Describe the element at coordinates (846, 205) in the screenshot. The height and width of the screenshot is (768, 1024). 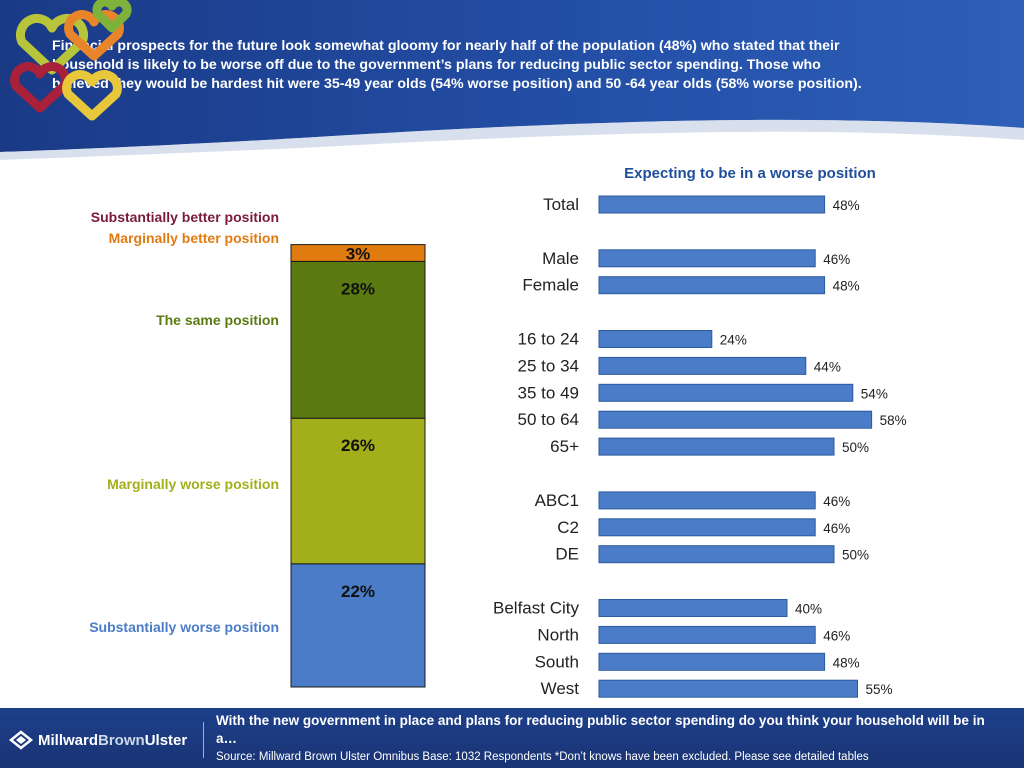
I see `bar-value-label-0: 48%` at that location.